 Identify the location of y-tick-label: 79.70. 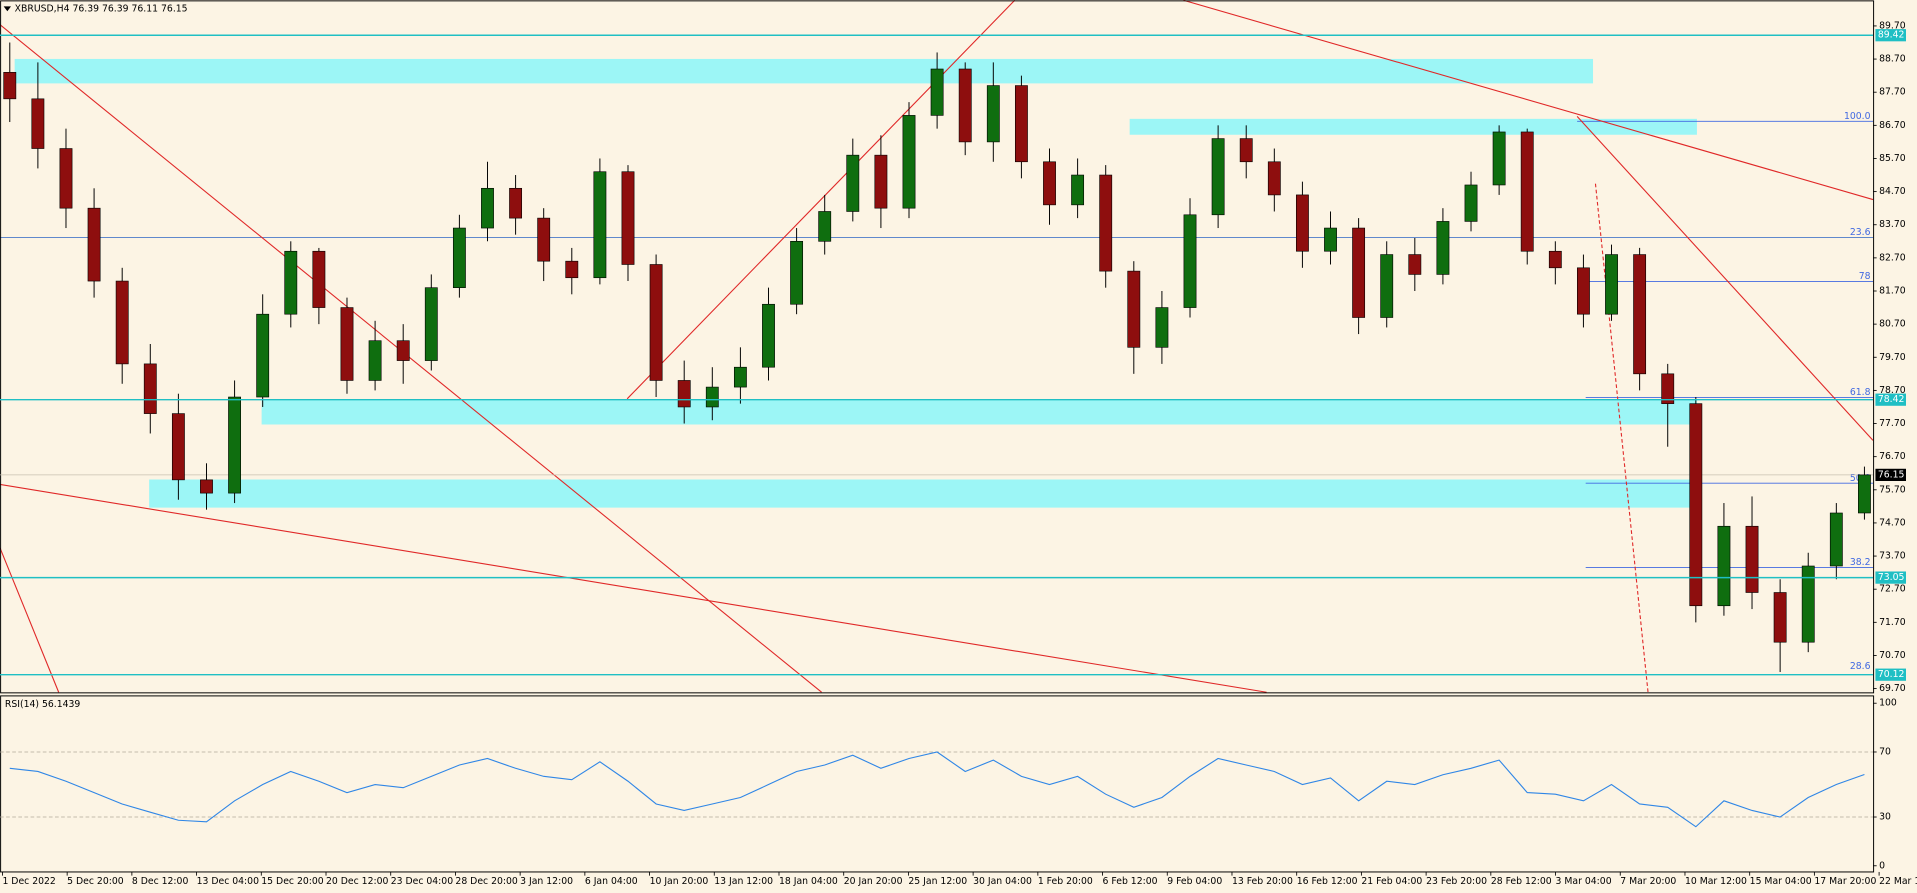
(1892, 357).